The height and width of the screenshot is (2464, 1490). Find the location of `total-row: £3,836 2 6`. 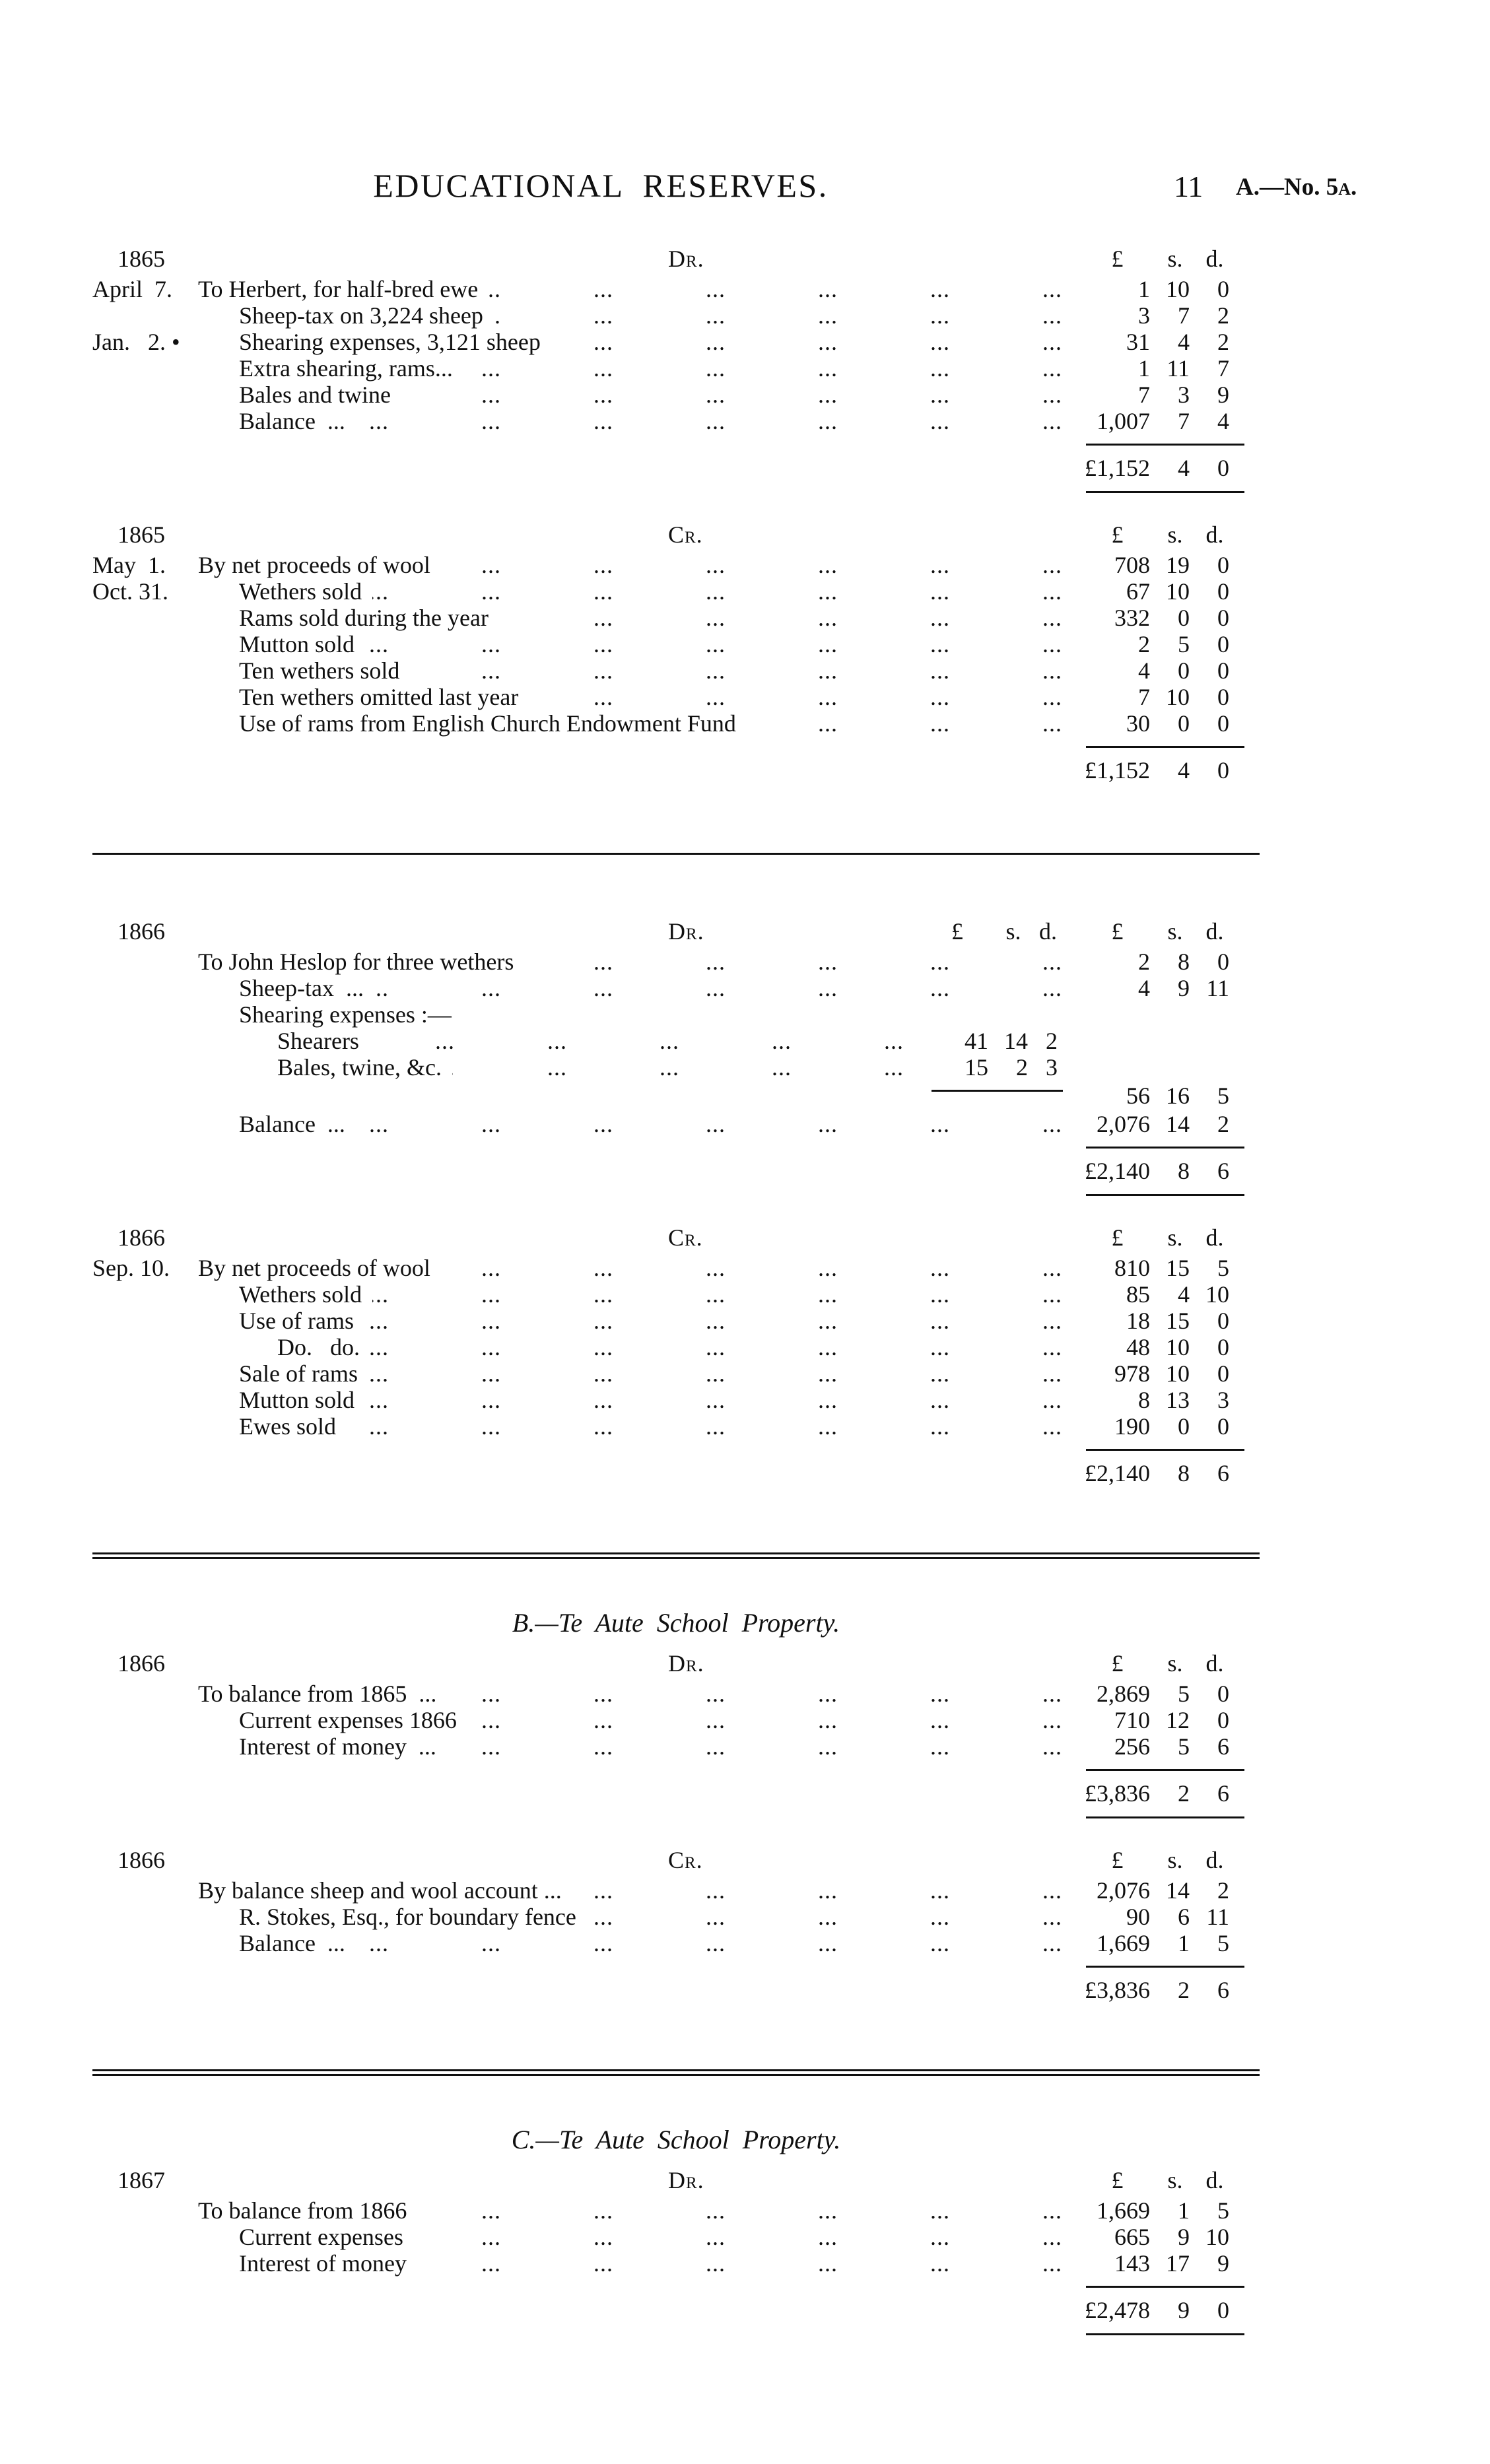

total-row: £3,836 2 6 is located at coordinates (676, 1991).